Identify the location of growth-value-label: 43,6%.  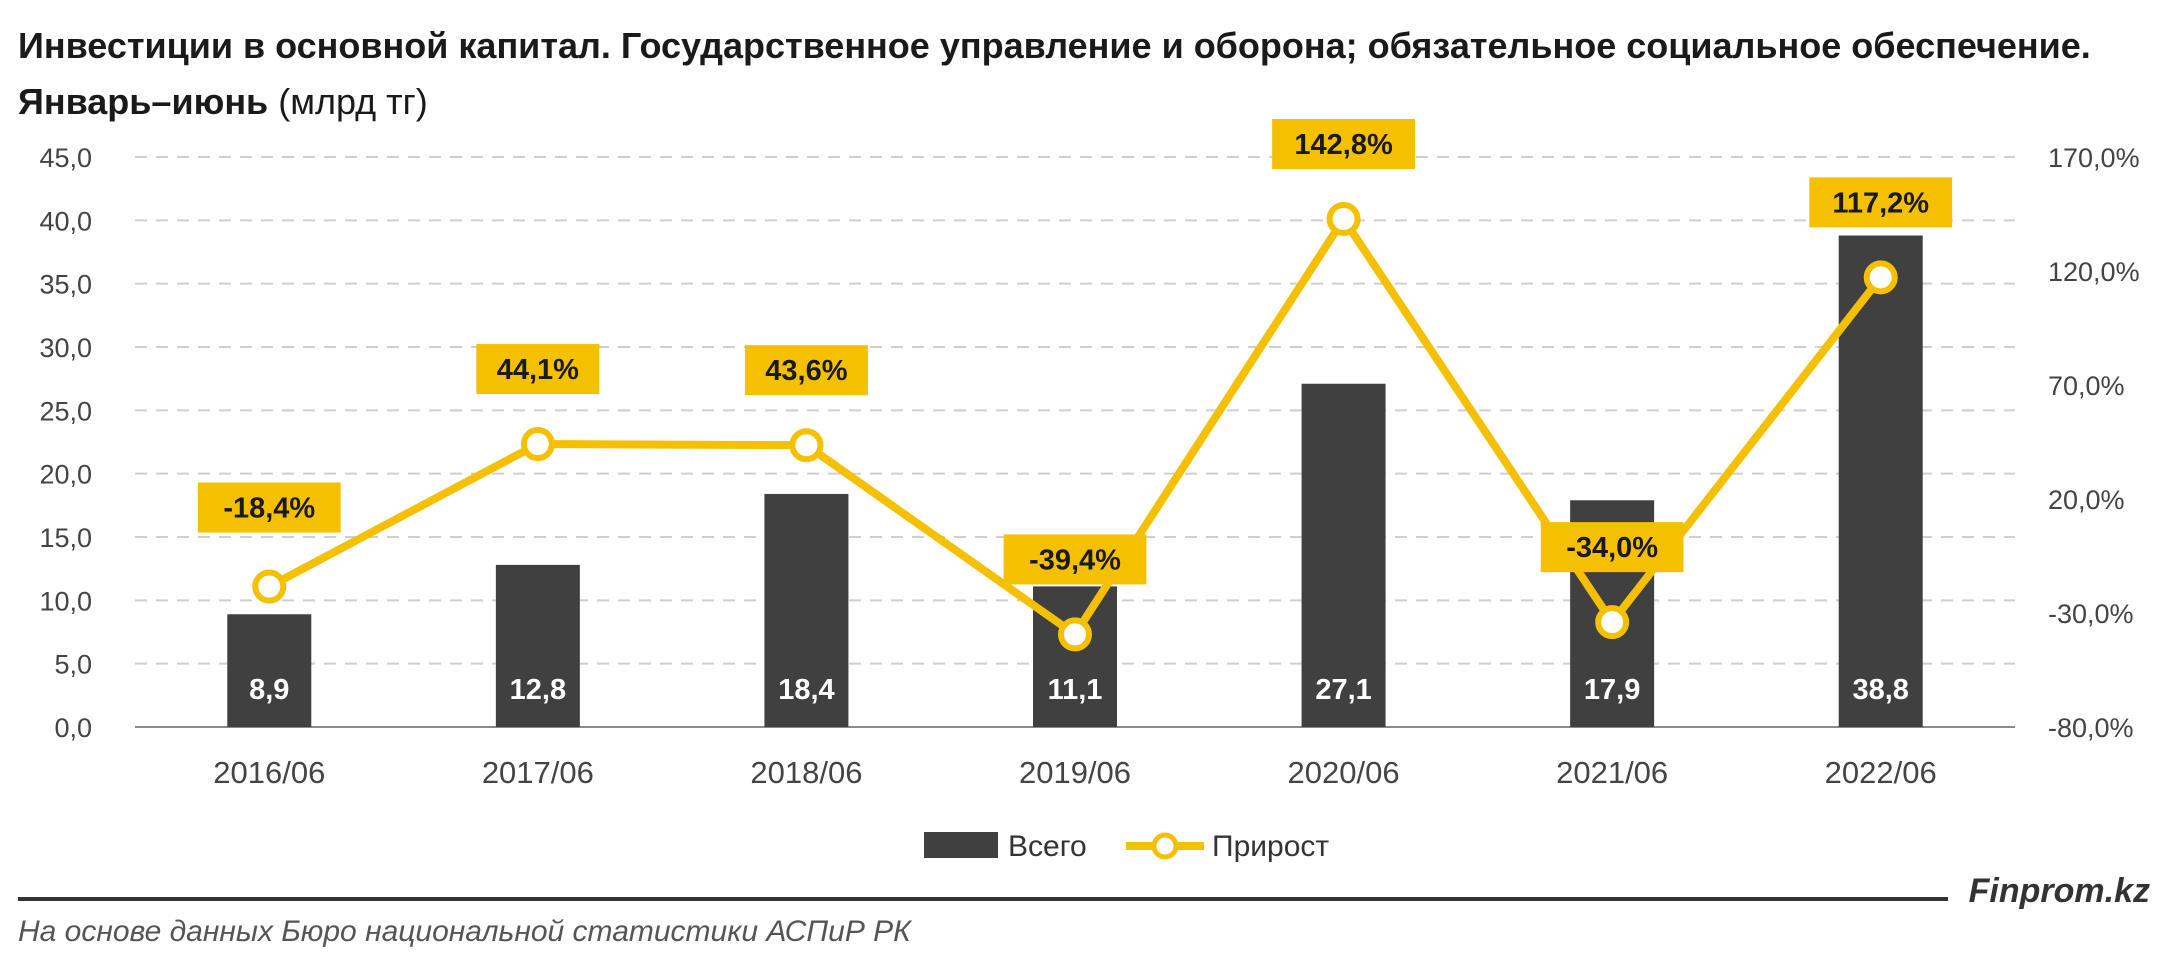
(806, 371).